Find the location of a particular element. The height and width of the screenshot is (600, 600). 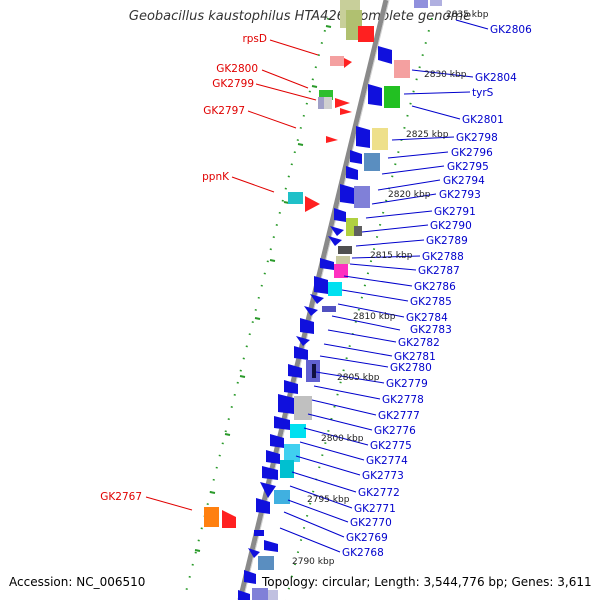

gene-label: GK2806 is located at coordinates (511, 30).